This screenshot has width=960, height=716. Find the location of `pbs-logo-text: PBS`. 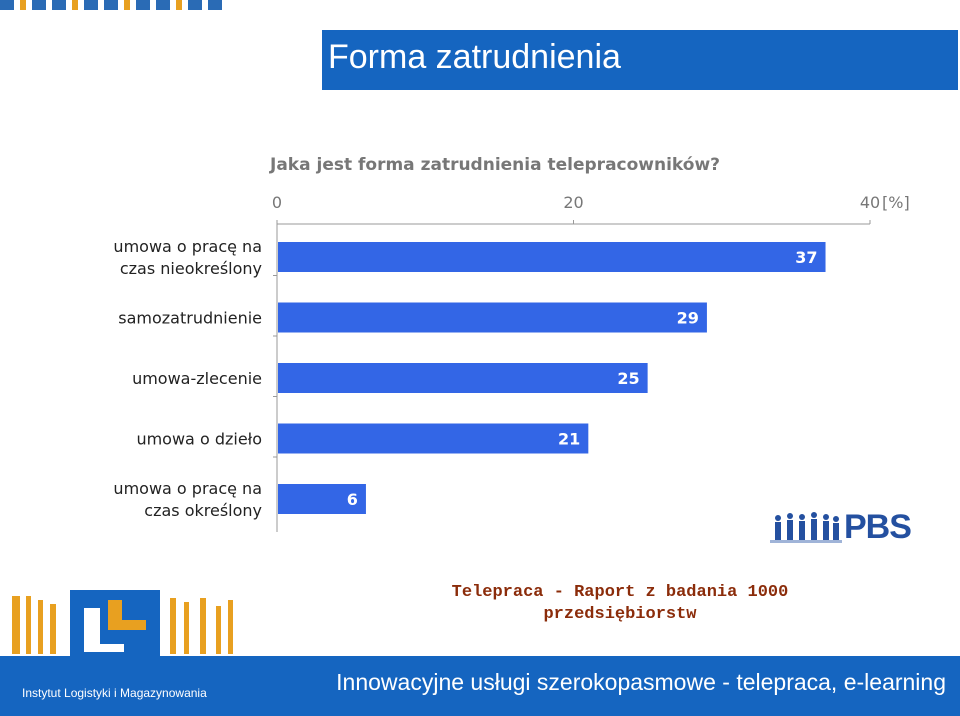

pbs-logo-text: PBS is located at coordinates (878, 527).